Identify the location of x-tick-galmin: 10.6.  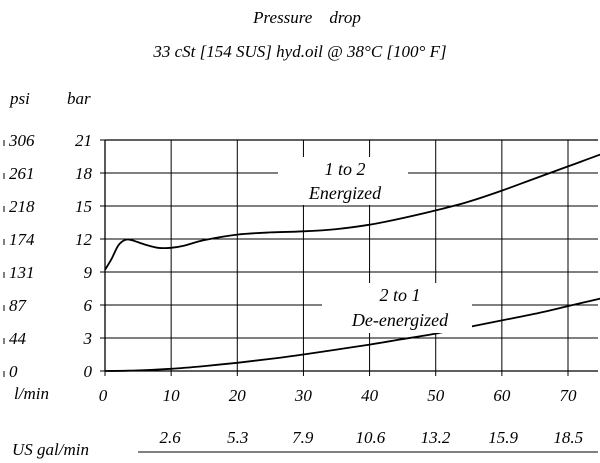
(371, 437).